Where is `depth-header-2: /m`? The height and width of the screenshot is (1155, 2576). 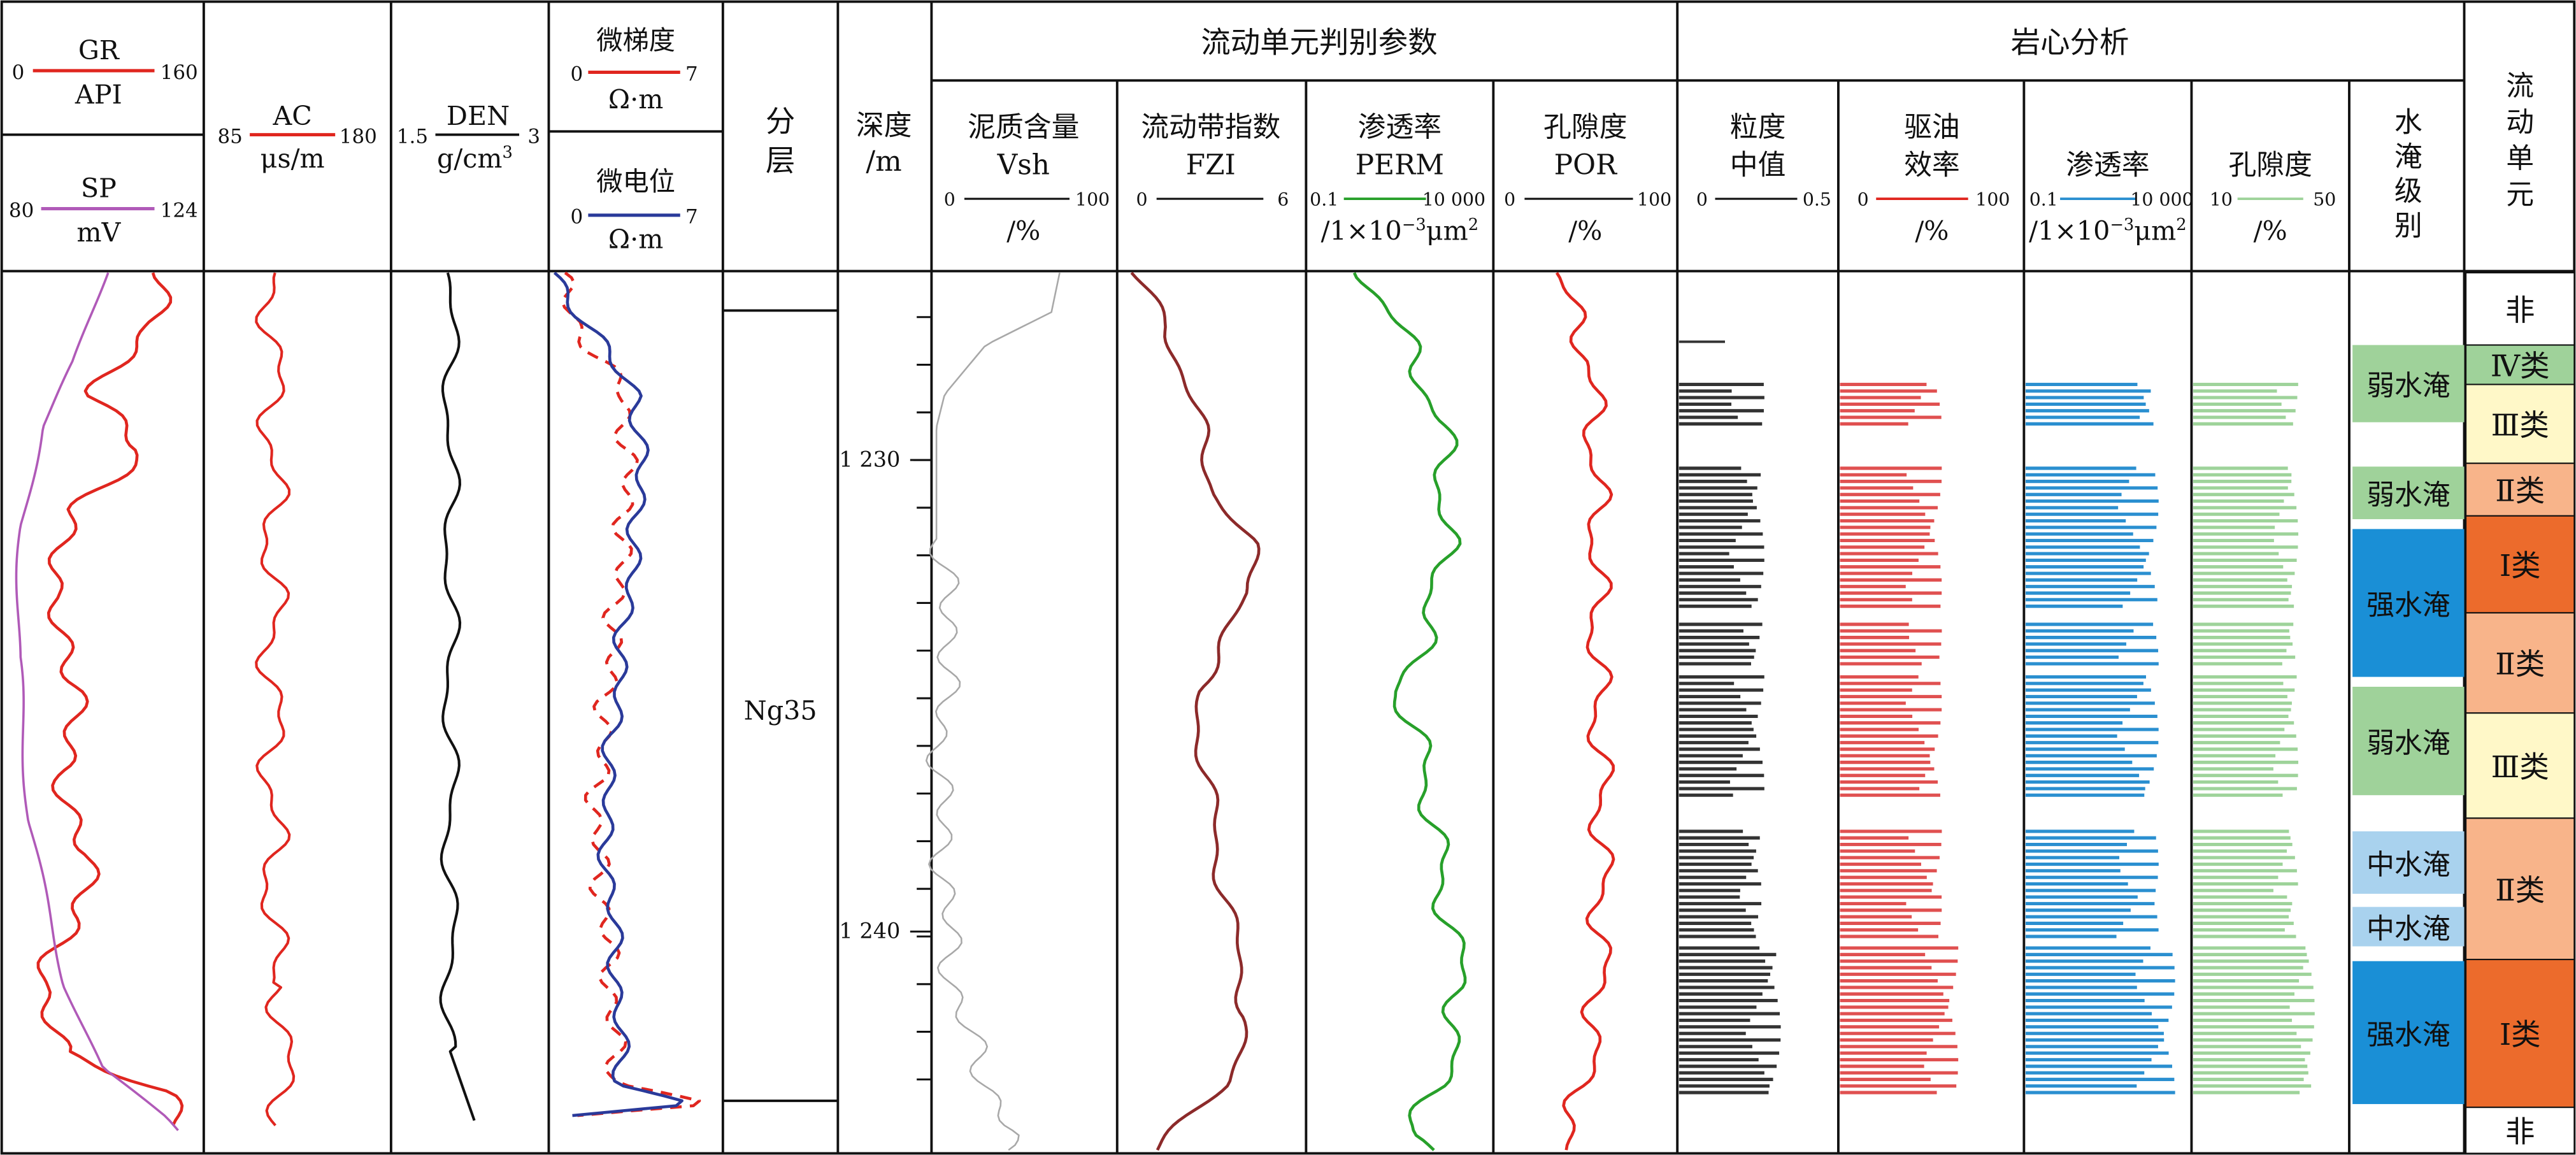
depth-header-2: /m is located at coordinates (883, 161).